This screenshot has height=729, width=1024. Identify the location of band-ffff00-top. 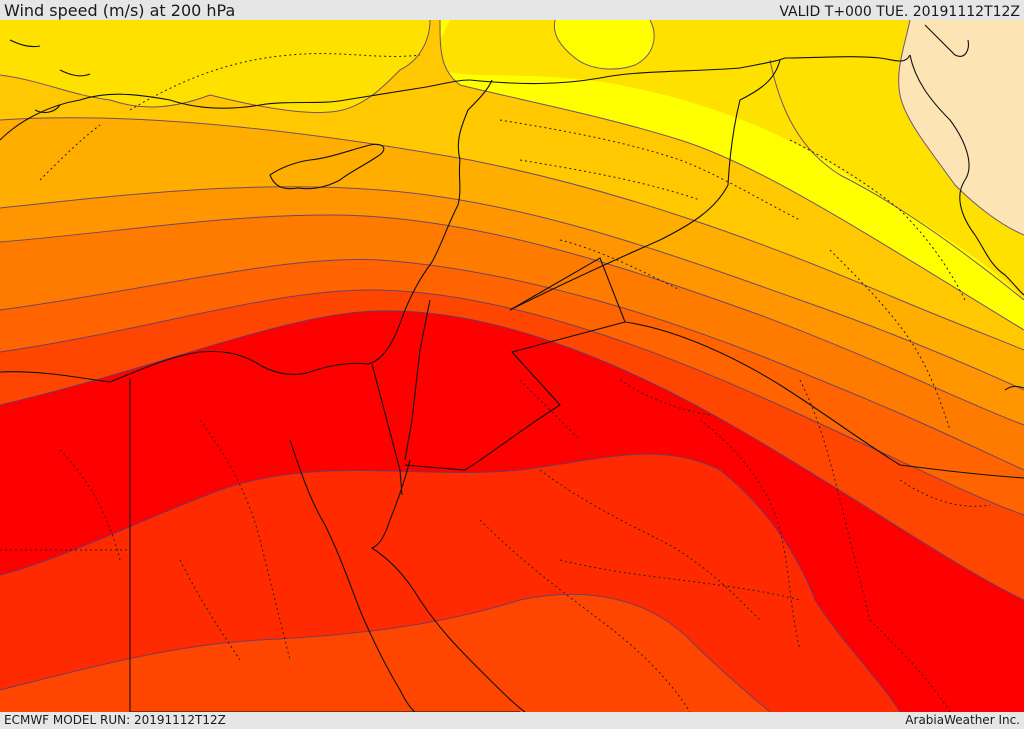
(604, 45).